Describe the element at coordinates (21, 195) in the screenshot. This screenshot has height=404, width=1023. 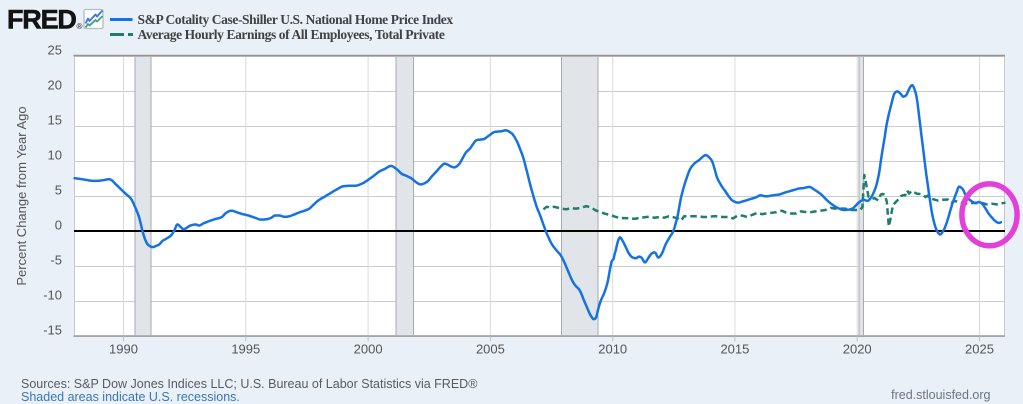
I see `svg-text: Percent Change from Year Ago` at that location.